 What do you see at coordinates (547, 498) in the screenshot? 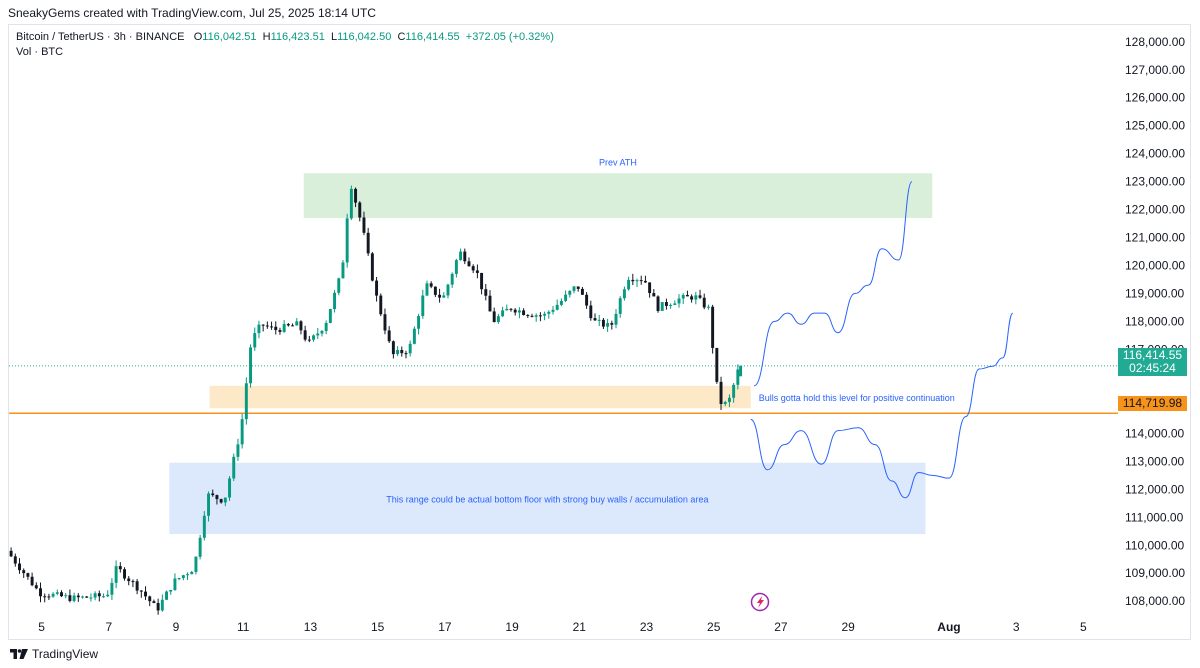
I see `accumulation-zone` at bounding box center [547, 498].